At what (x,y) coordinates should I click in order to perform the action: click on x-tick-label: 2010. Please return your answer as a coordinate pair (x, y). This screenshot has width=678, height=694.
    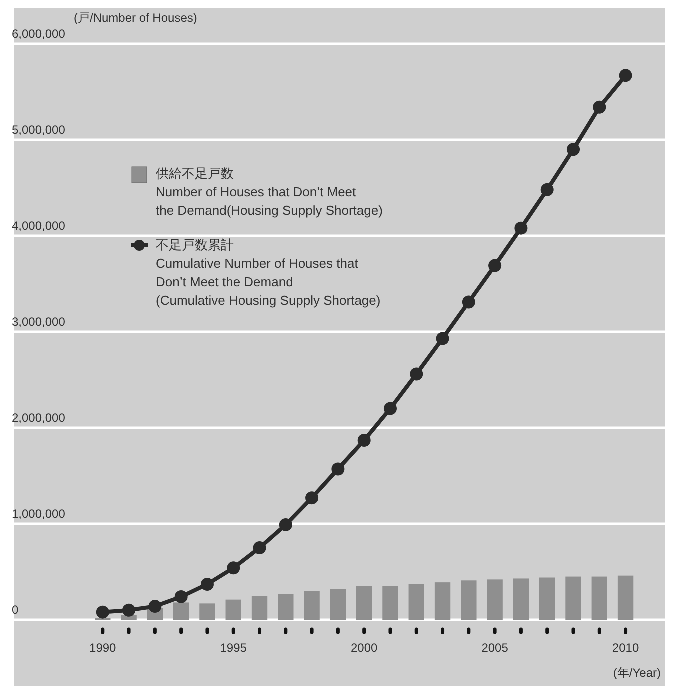
    Looking at the image, I should click on (626, 648).